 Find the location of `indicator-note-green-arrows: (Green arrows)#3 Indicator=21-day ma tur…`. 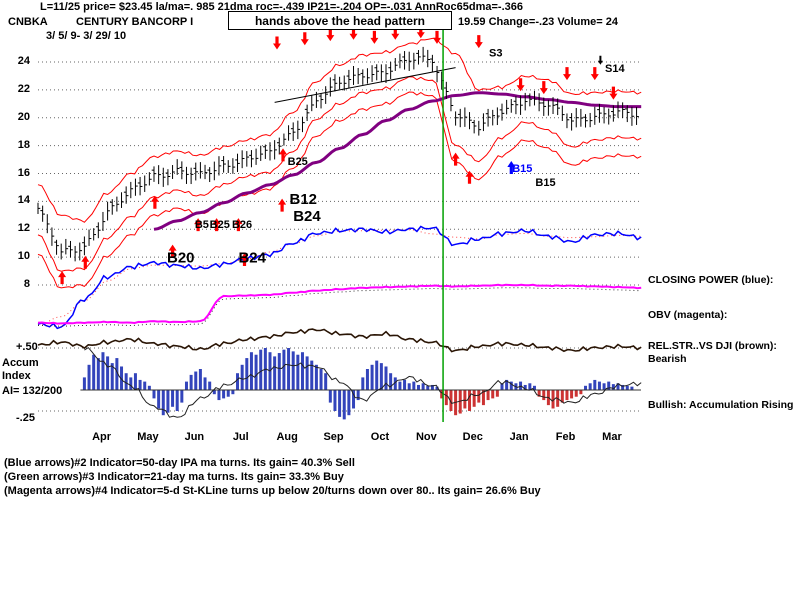

indicator-note-green-arrows: (Green arrows)#3 Indicator=21-day ma tur… is located at coordinates (174, 477).